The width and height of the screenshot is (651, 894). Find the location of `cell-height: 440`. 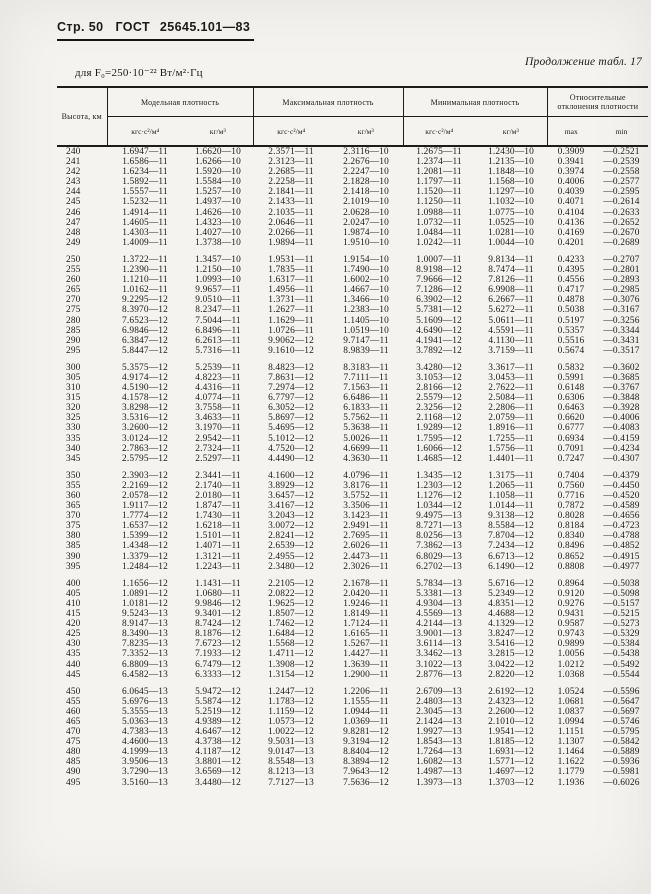

cell-height: 440 is located at coordinates (73, 664).